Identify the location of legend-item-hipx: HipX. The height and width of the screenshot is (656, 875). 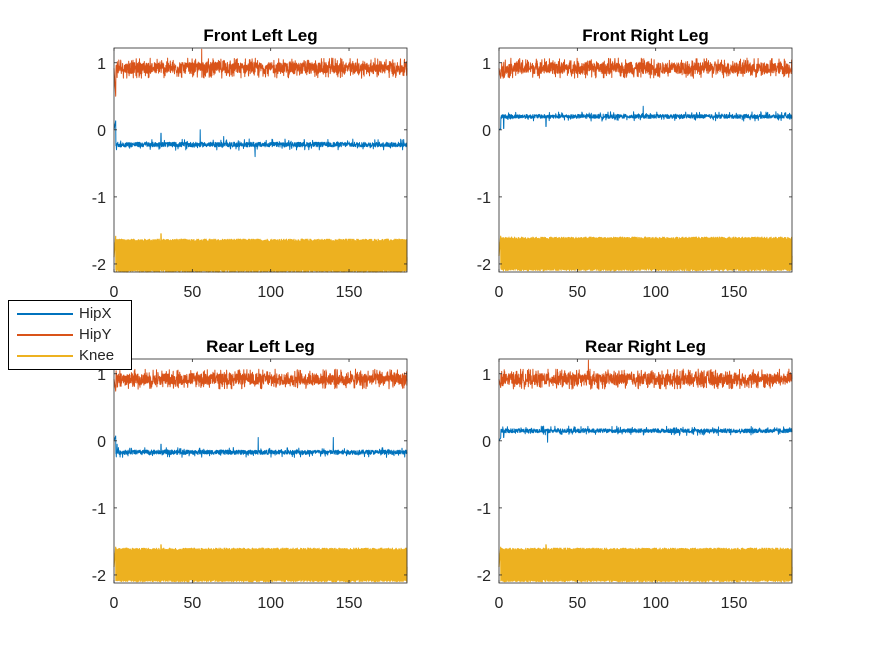
(70, 314).